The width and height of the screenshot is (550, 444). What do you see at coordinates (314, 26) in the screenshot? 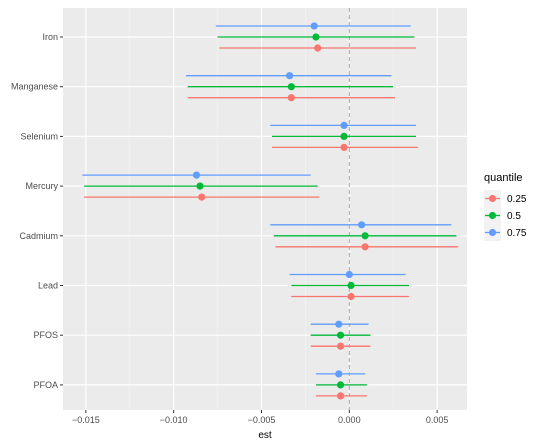
I see `point-iron-0.75` at bounding box center [314, 26].